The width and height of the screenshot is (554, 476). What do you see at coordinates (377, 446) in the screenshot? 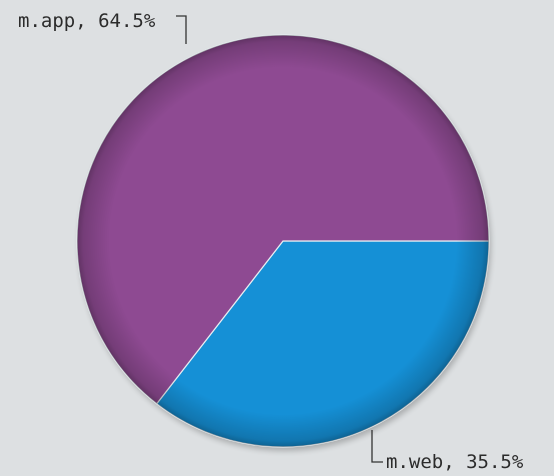
I see `leader-line-m-web` at bounding box center [377, 446].